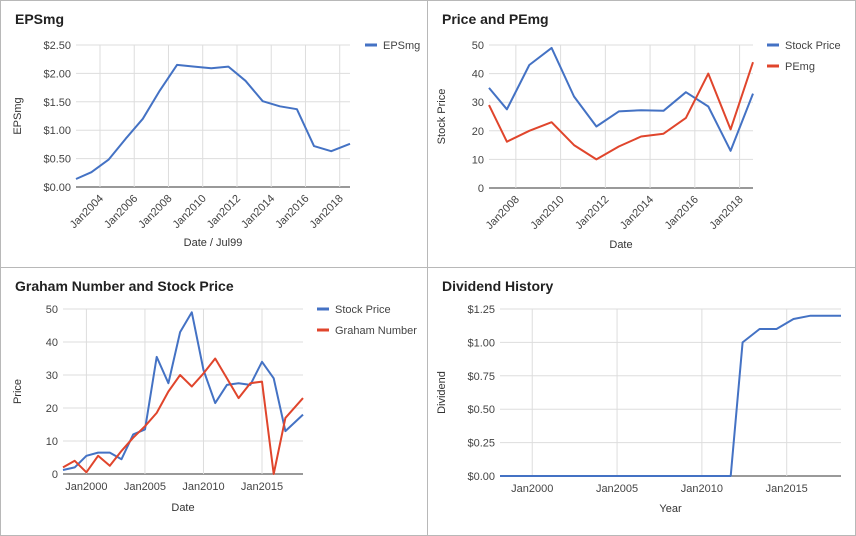  What do you see at coordinates (213, 243) in the screenshot?
I see `x-axis-title: Date / Jul99` at bounding box center [213, 243].